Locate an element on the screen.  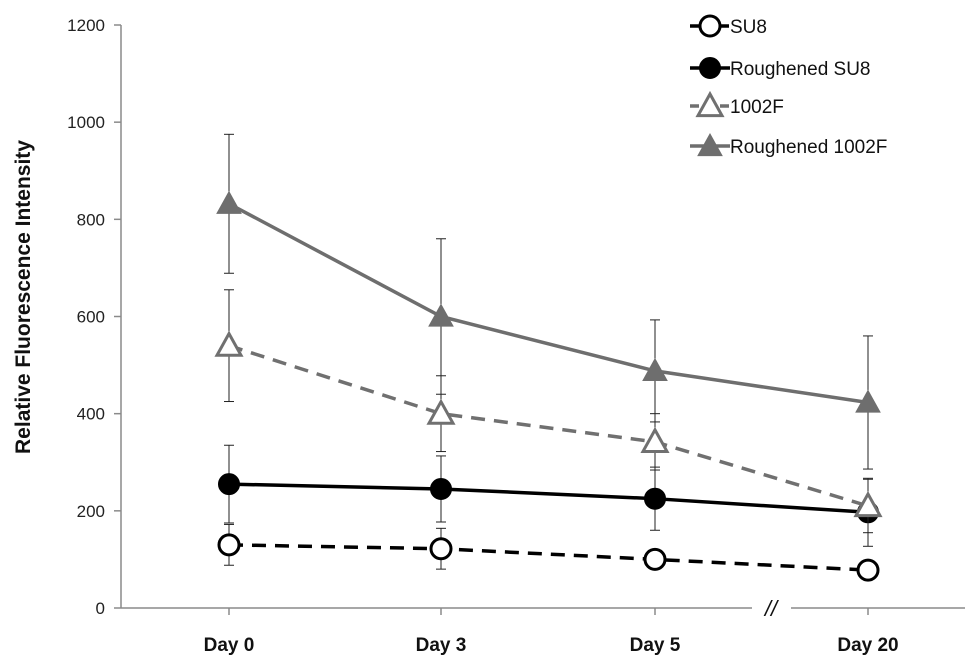
y-tick-label: 0 is located at coordinates (100, 608).